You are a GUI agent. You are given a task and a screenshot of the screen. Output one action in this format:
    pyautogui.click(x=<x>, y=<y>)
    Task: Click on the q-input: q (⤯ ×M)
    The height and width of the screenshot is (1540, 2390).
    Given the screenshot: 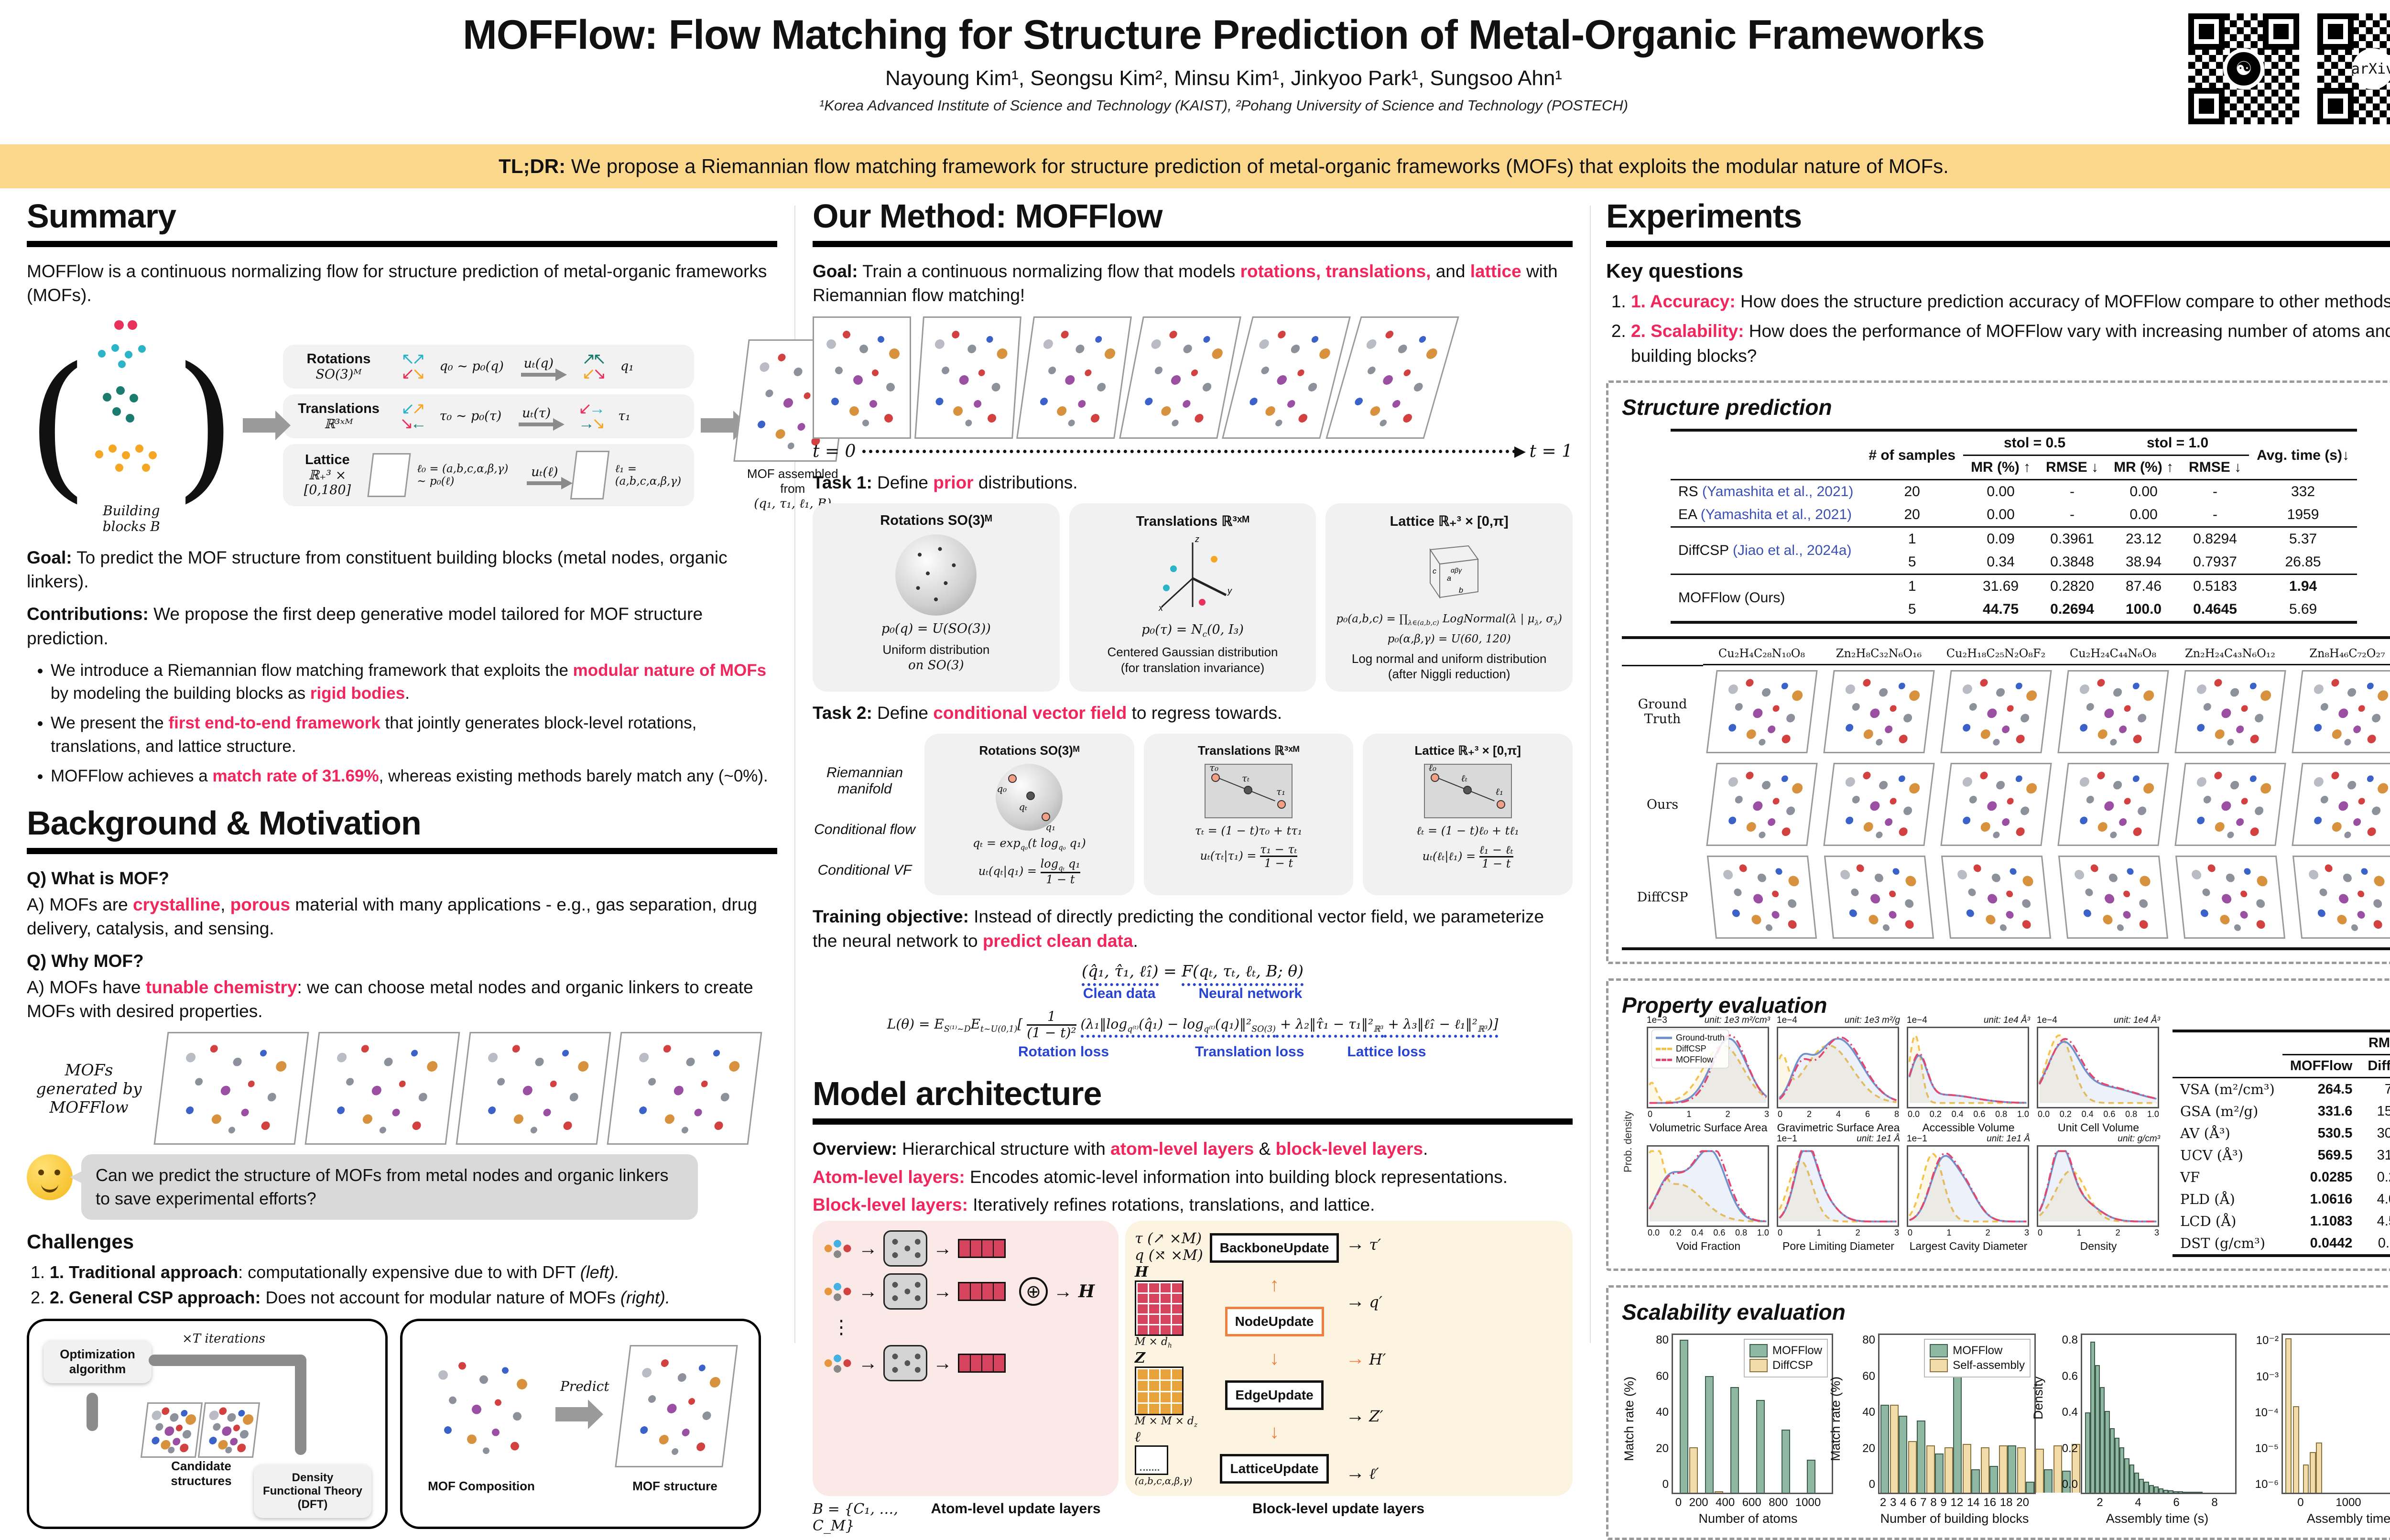 What is the action you would take?
    pyautogui.click(x=1169, y=1256)
    